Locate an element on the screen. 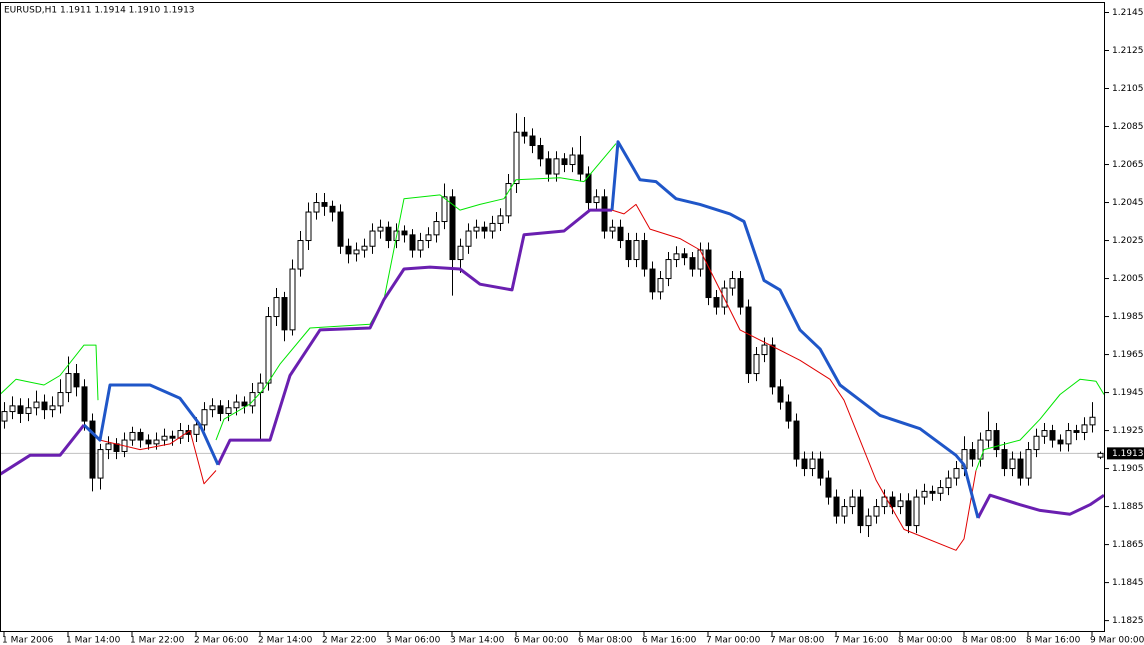 The image size is (1144, 645). x-tick-label: 2 Mar 14:00 is located at coordinates (285, 640).